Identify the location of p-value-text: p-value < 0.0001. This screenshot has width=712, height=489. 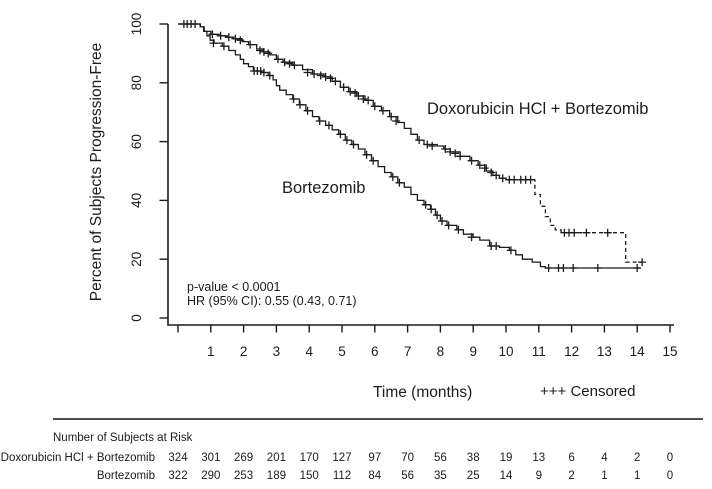
(234, 287).